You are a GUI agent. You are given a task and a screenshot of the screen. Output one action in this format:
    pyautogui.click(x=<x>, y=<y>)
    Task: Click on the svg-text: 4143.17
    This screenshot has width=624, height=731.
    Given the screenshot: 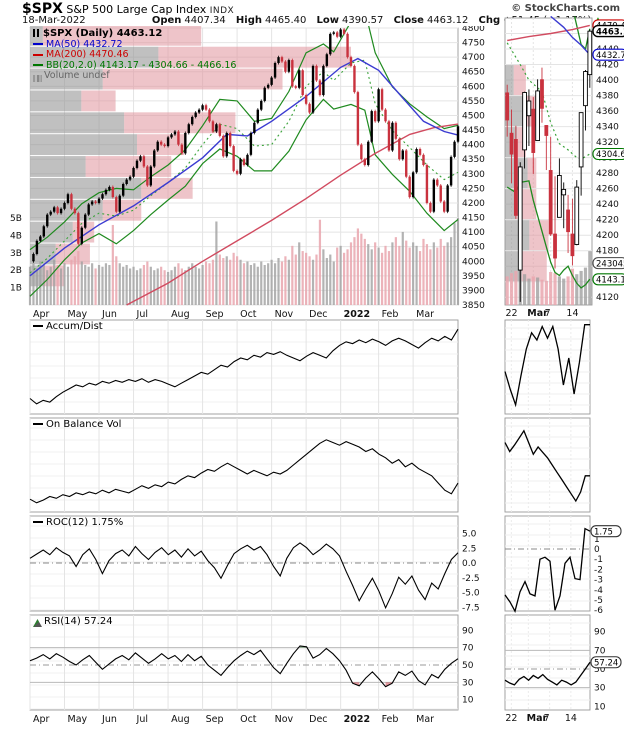 What is the action you would take?
    pyautogui.click(x=610, y=280)
    